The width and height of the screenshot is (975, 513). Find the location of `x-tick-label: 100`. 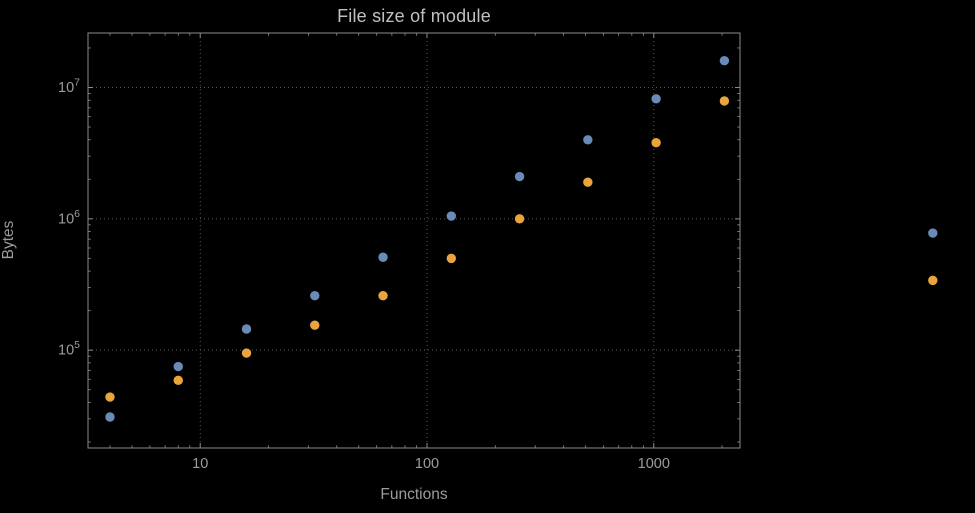

x-tick-label: 100 is located at coordinates (427, 464).